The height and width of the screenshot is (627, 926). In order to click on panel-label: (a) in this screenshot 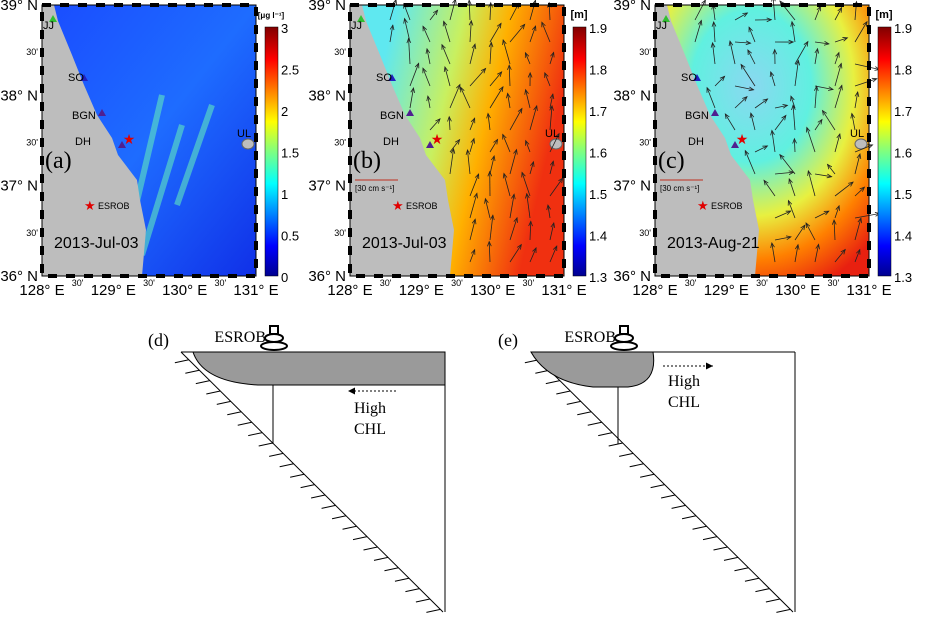, I will do `click(58, 161)`.